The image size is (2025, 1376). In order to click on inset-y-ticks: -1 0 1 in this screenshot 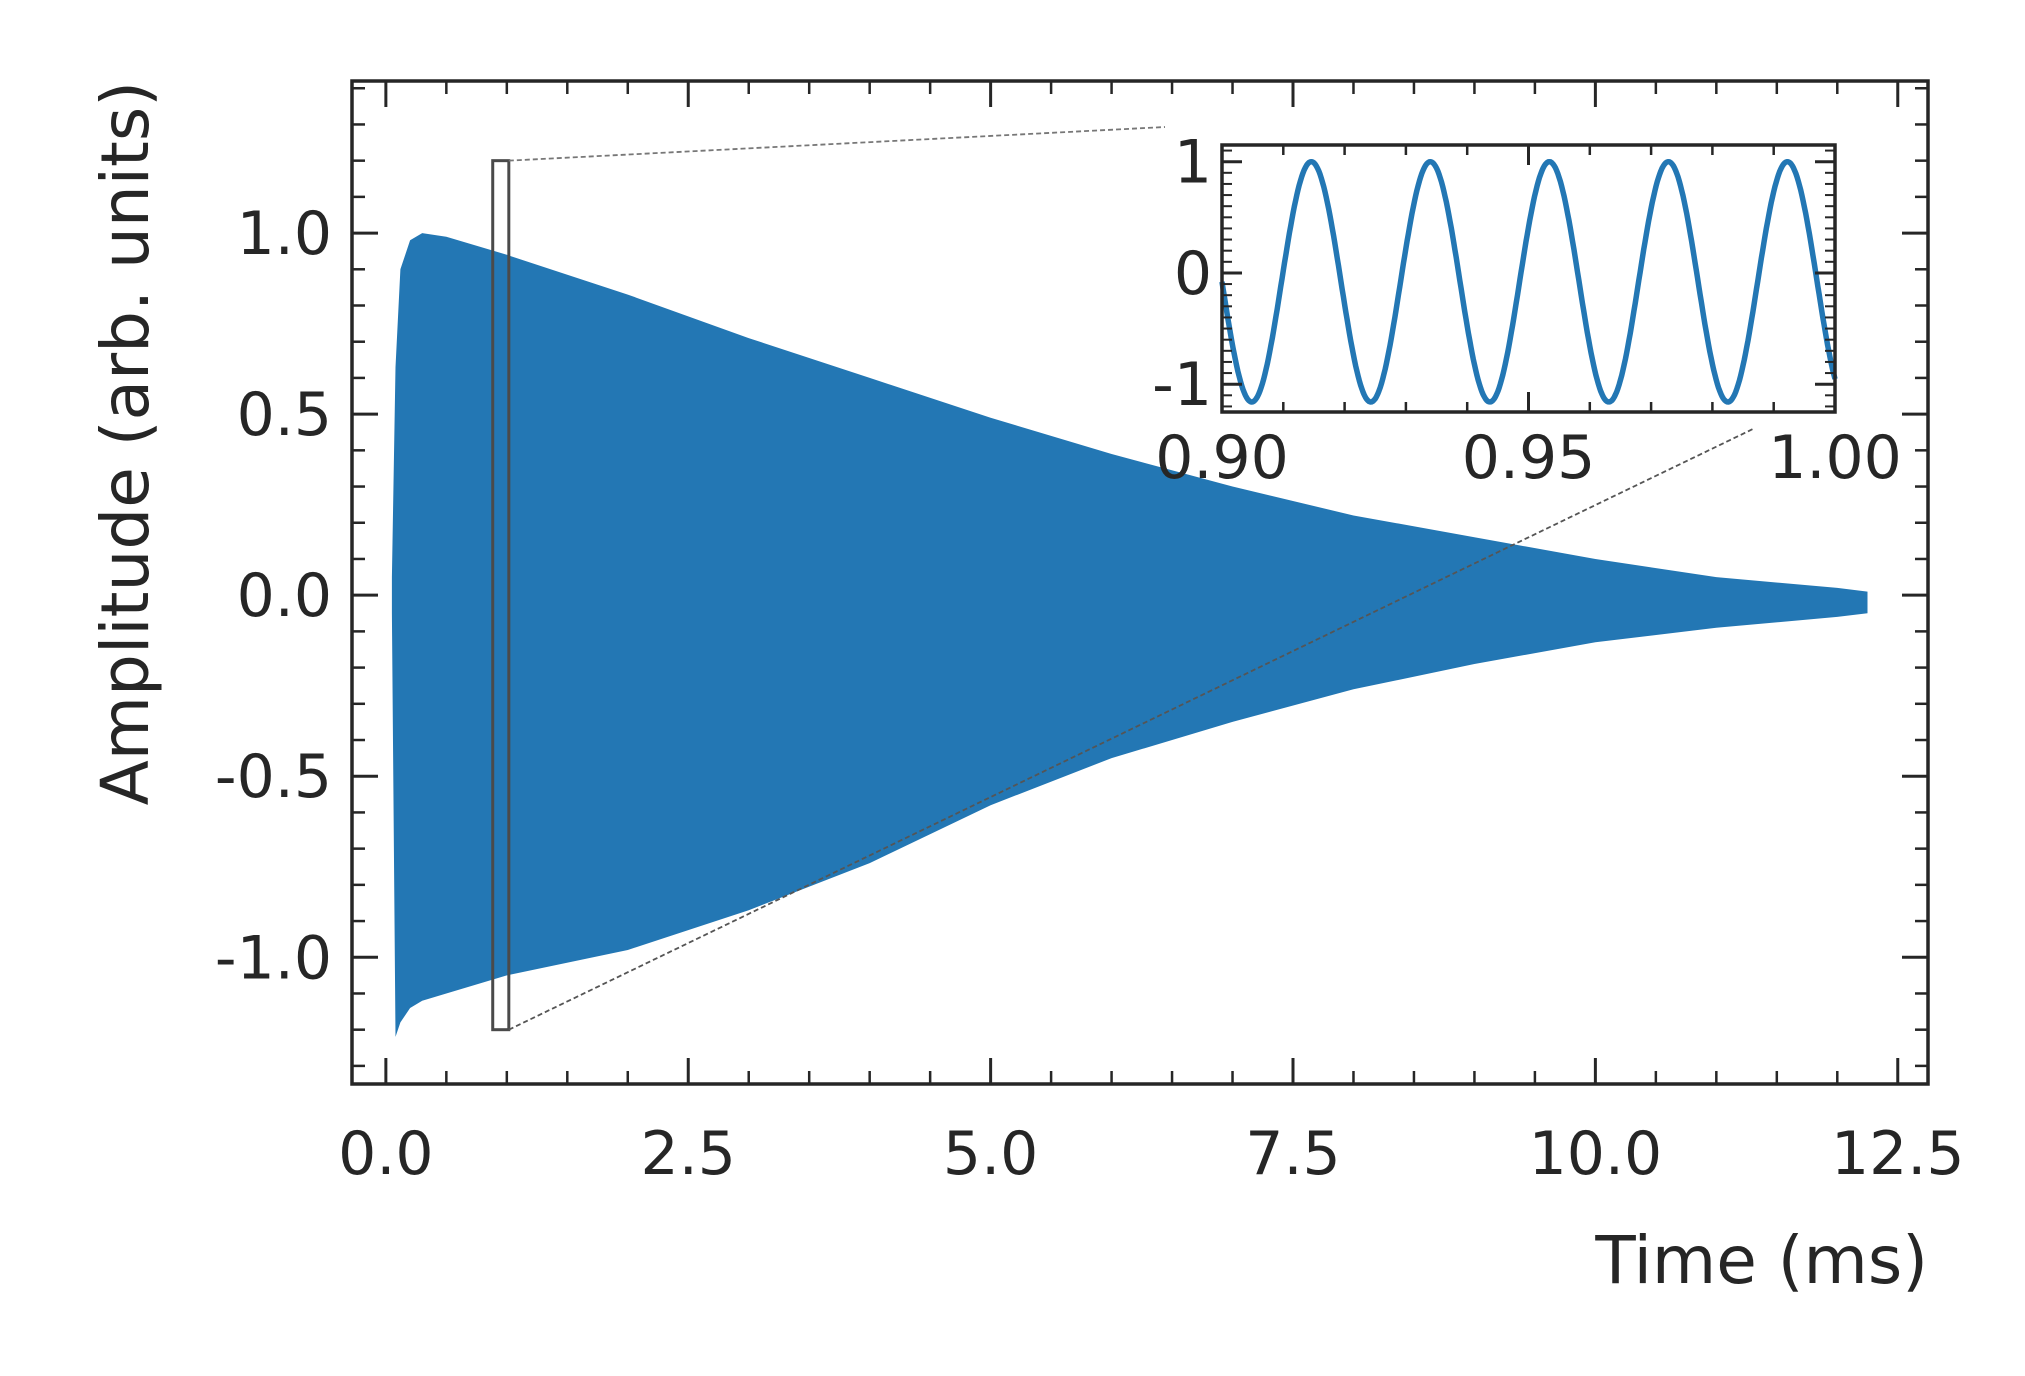, I will do `click(1493, 274)`.